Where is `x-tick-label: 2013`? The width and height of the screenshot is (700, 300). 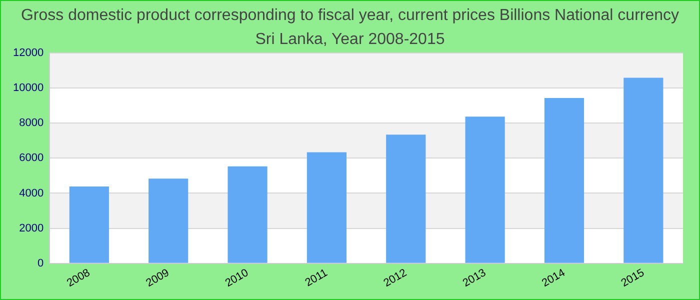 x-tick-label: 2013 is located at coordinates (474, 278).